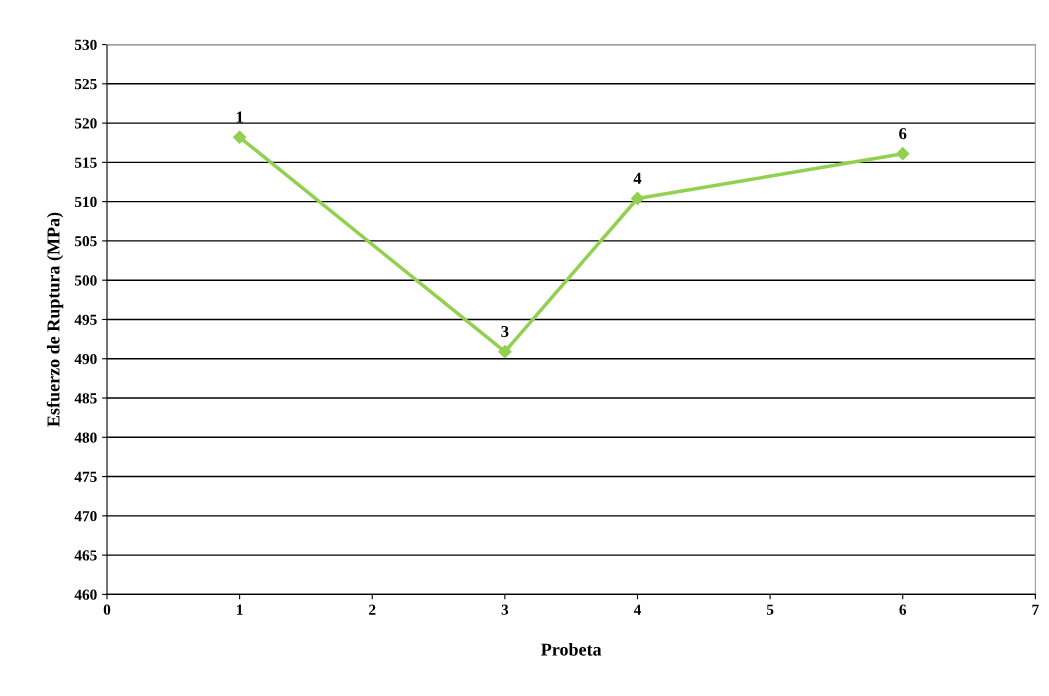  I want to click on y-tick-label: 495, so click(85, 319).